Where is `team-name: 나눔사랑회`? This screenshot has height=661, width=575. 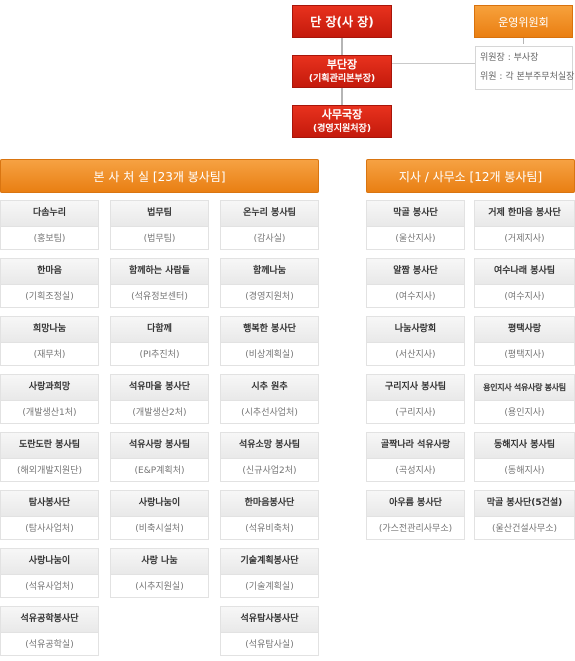
team-name: 나눔사랑회 is located at coordinates (415, 330).